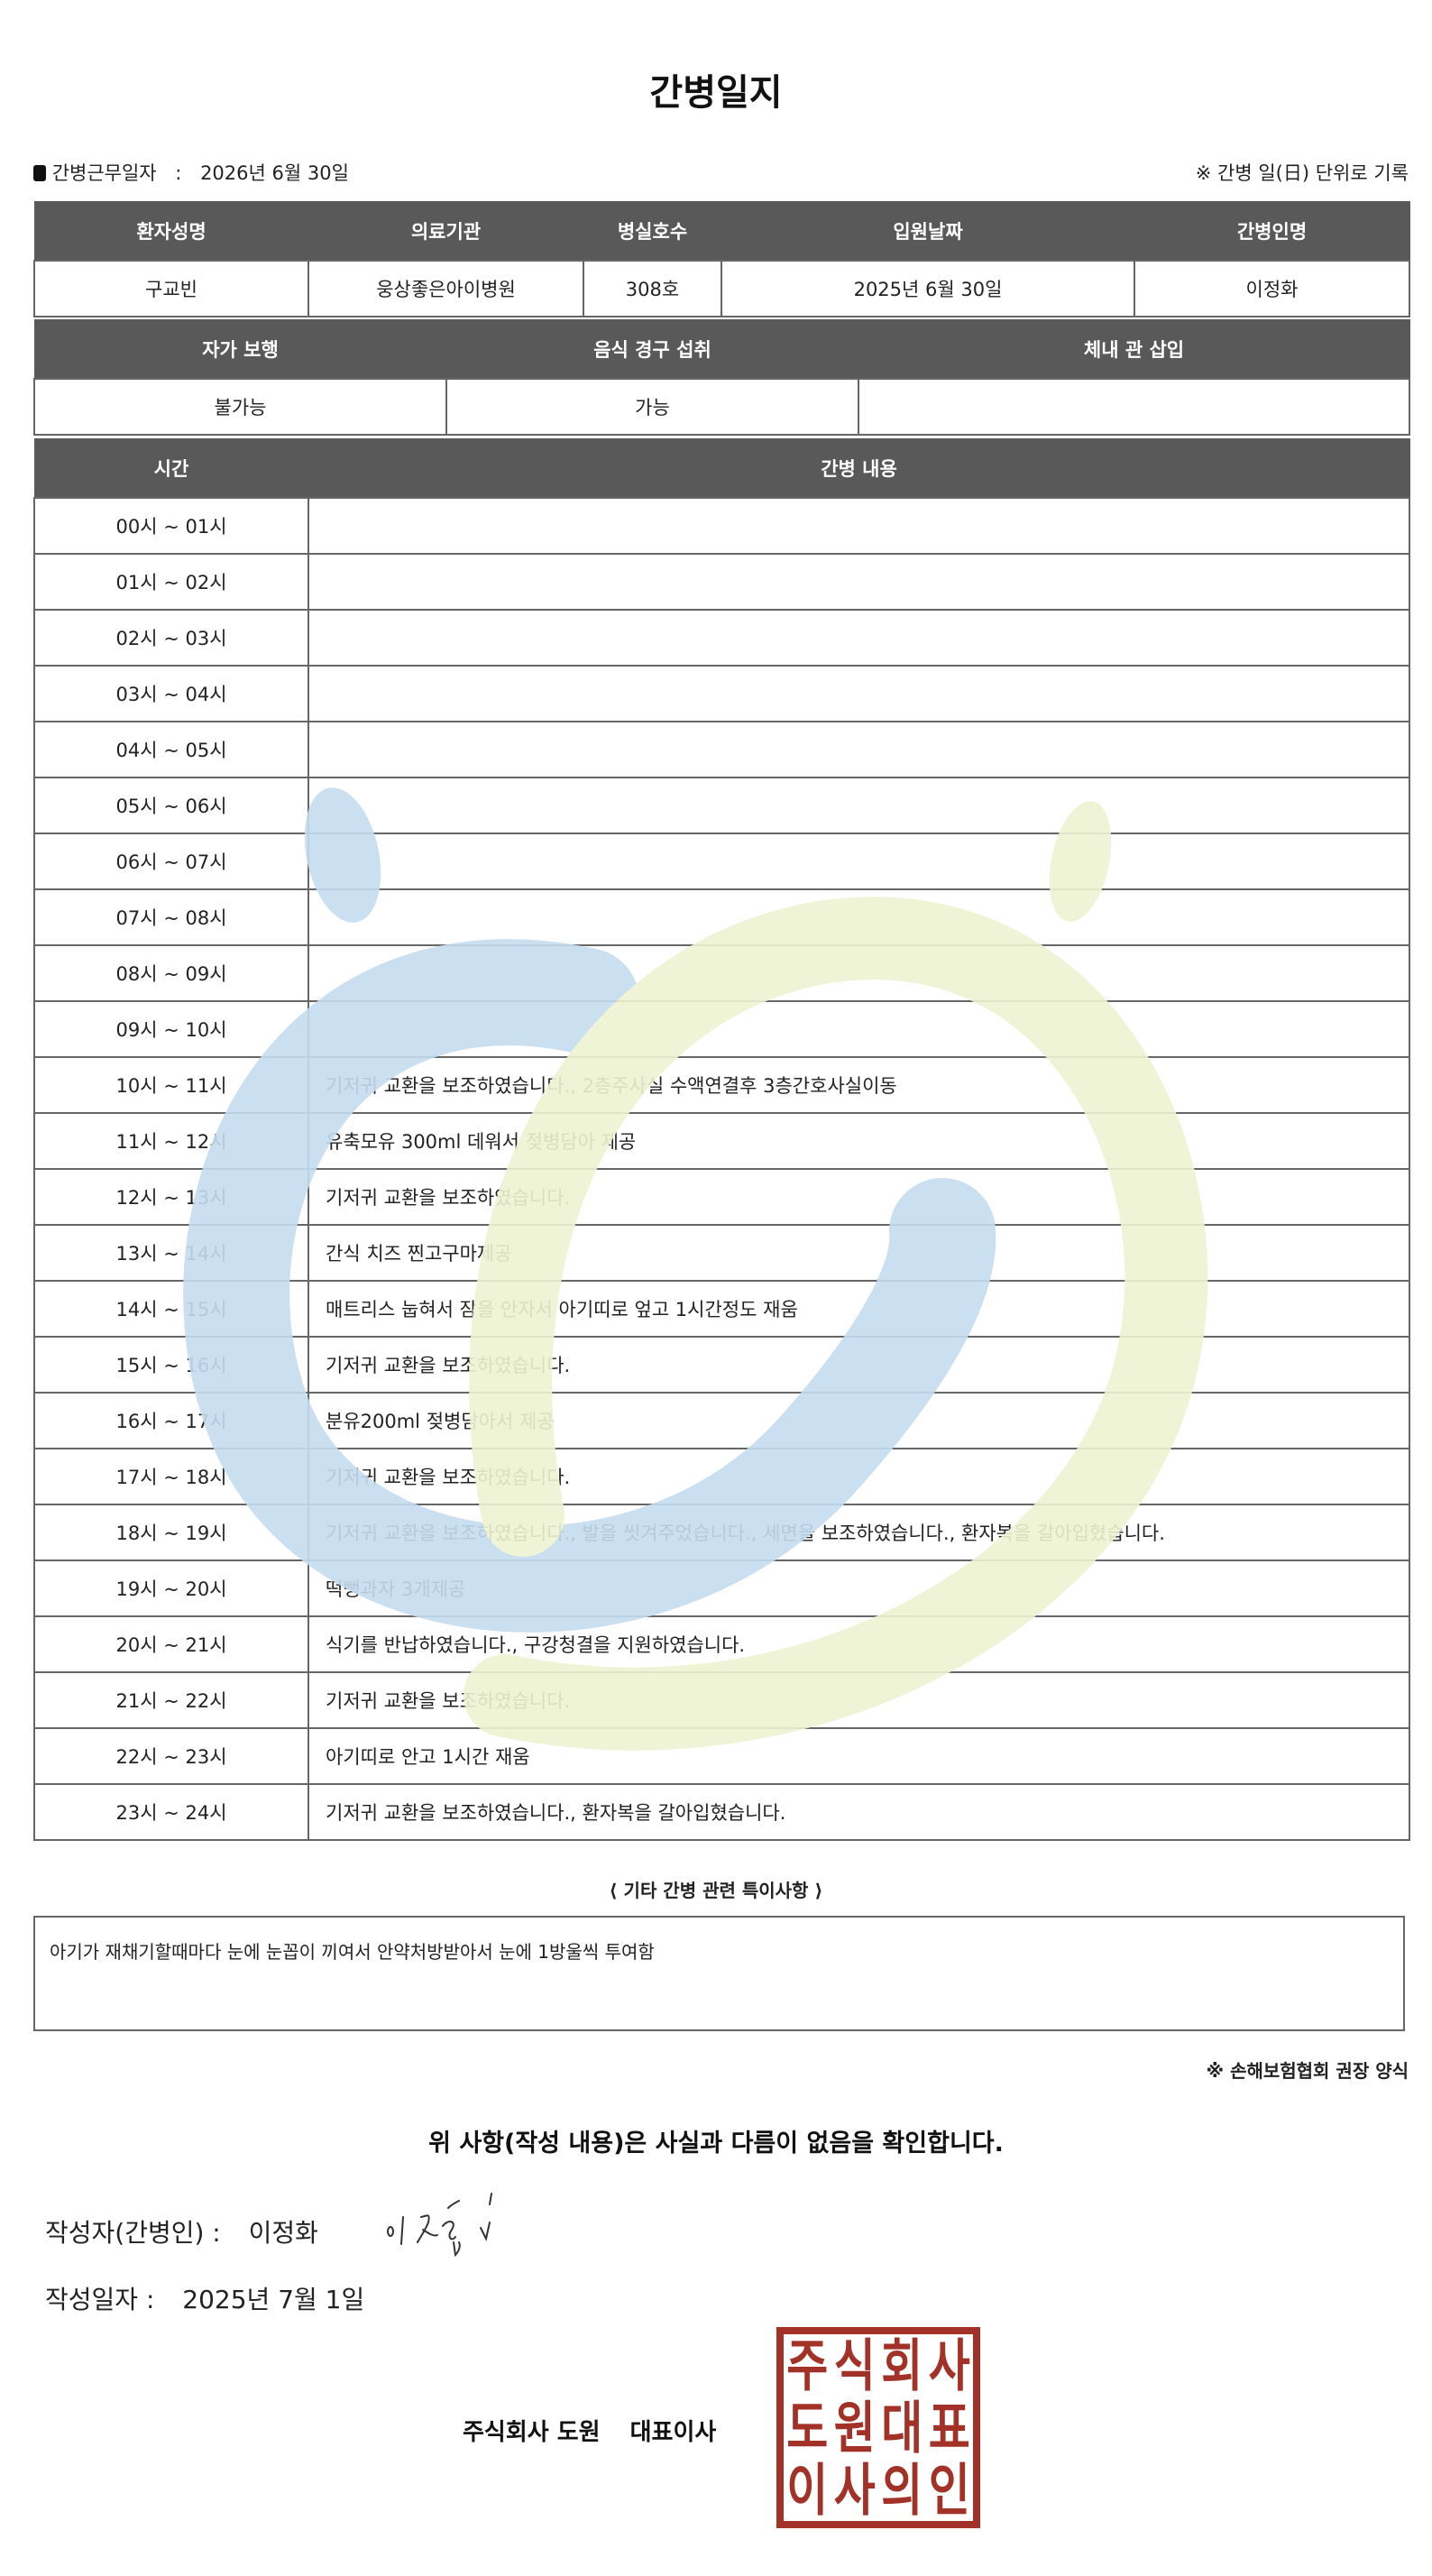 The image size is (1432, 2576). Describe the element at coordinates (171, 693) in the screenshot. I see `time-cell: 03시 ~ 04시` at that location.